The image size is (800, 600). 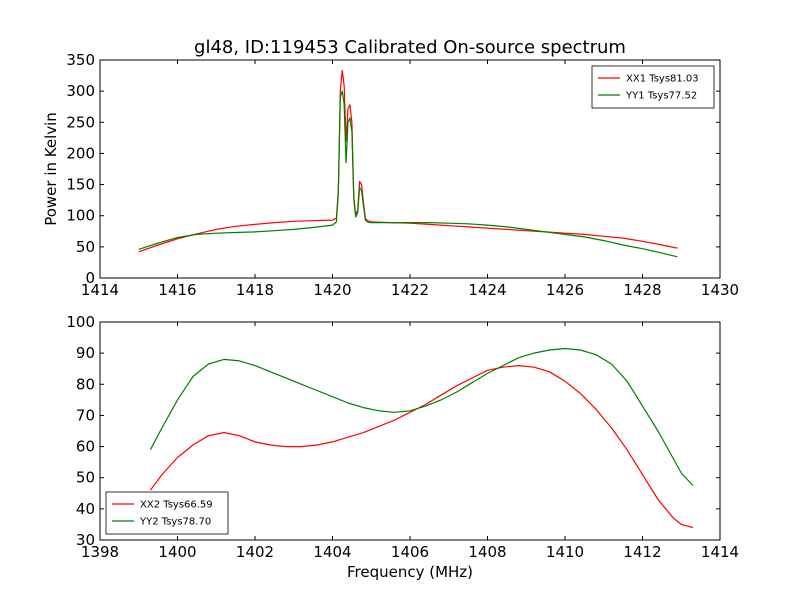 What do you see at coordinates (85, 353) in the screenshot?
I see `y-tick-label: 90` at bounding box center [85, 353].